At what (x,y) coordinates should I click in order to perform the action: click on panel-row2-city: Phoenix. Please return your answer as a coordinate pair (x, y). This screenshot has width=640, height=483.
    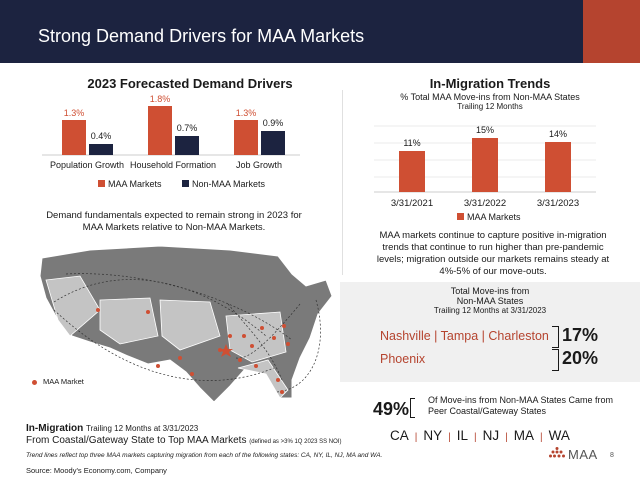
    Looking at the image, I should click on (403, 359).